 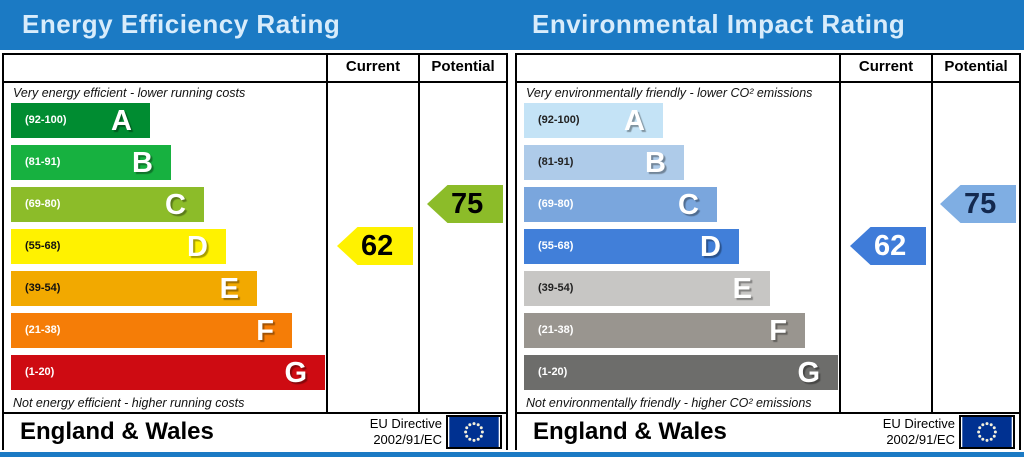 What do you see at coordinates (512, 454) in the screenshot?
I see `bottom-accent-strip` at bounding box center [512, 454].